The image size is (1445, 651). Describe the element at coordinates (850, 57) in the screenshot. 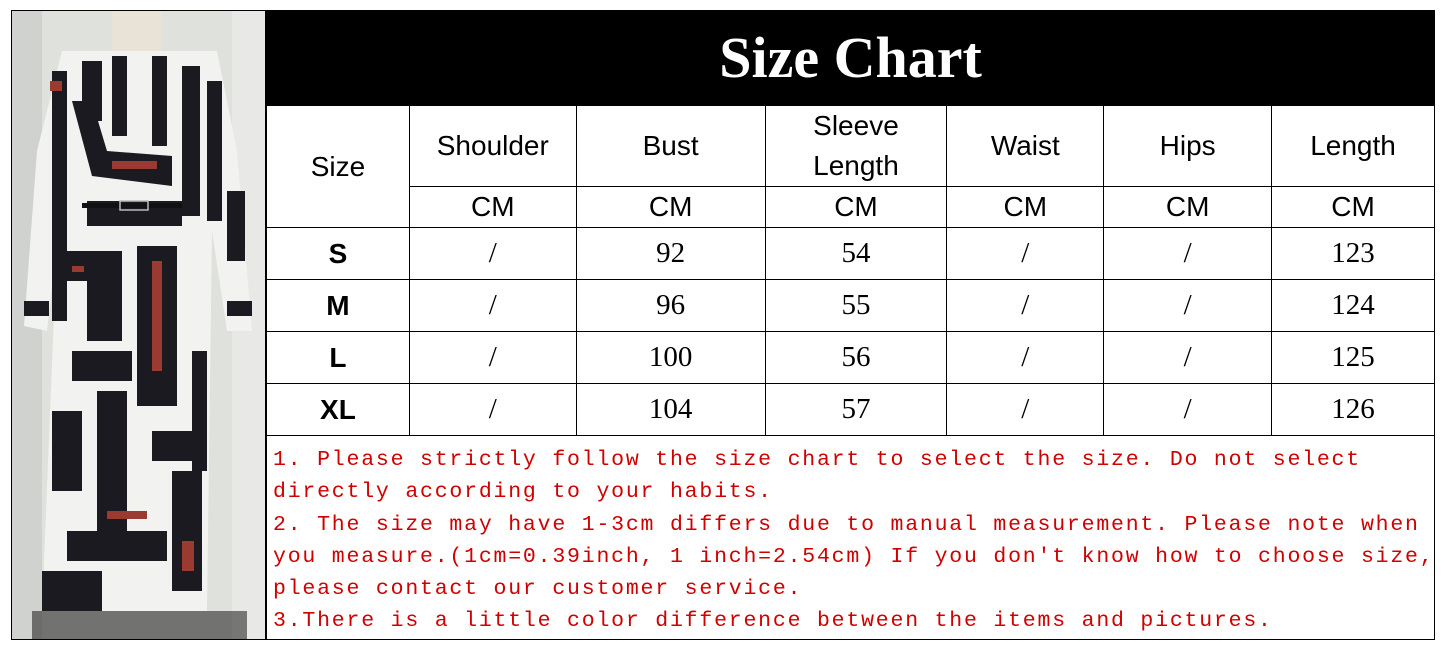

I see `size-chart-title: Size Chart` at that location.